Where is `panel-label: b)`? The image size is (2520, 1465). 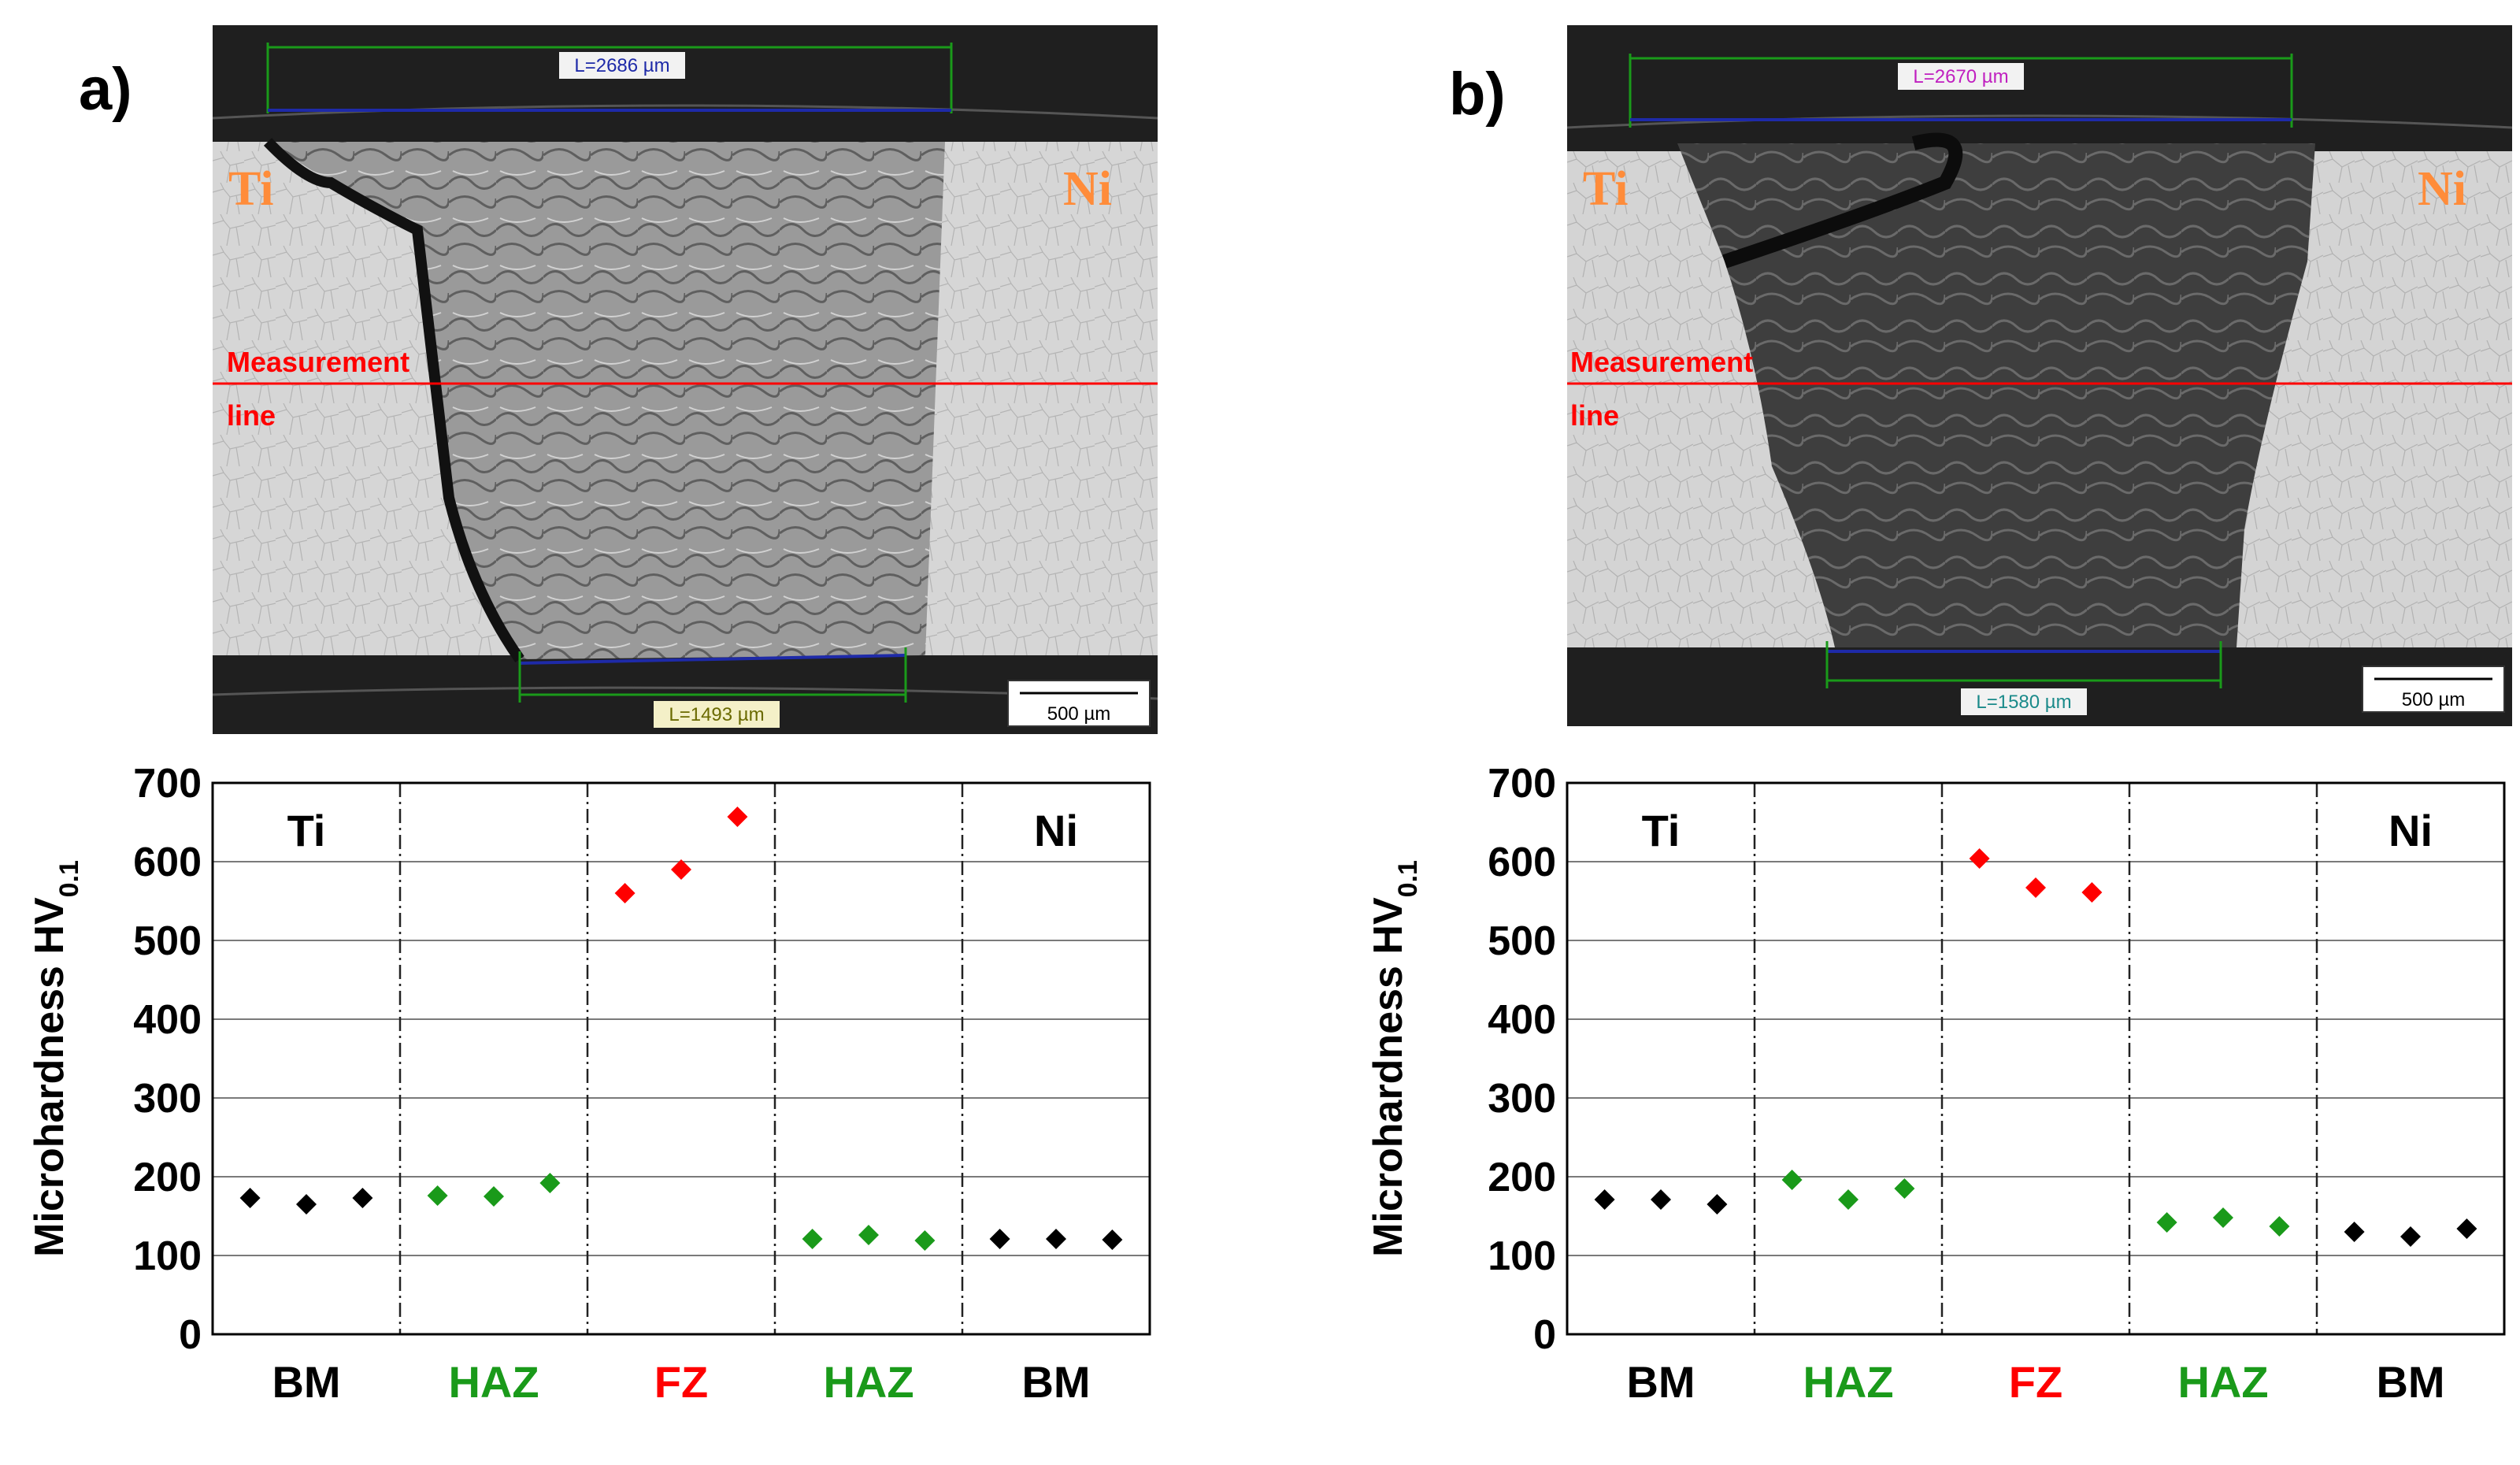 panel-label: b) is located at coordinates (1477, 94).